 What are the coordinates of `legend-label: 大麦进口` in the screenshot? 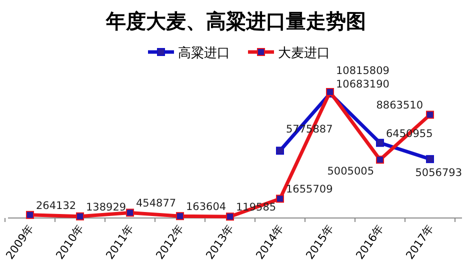 It's located at (304, 53).